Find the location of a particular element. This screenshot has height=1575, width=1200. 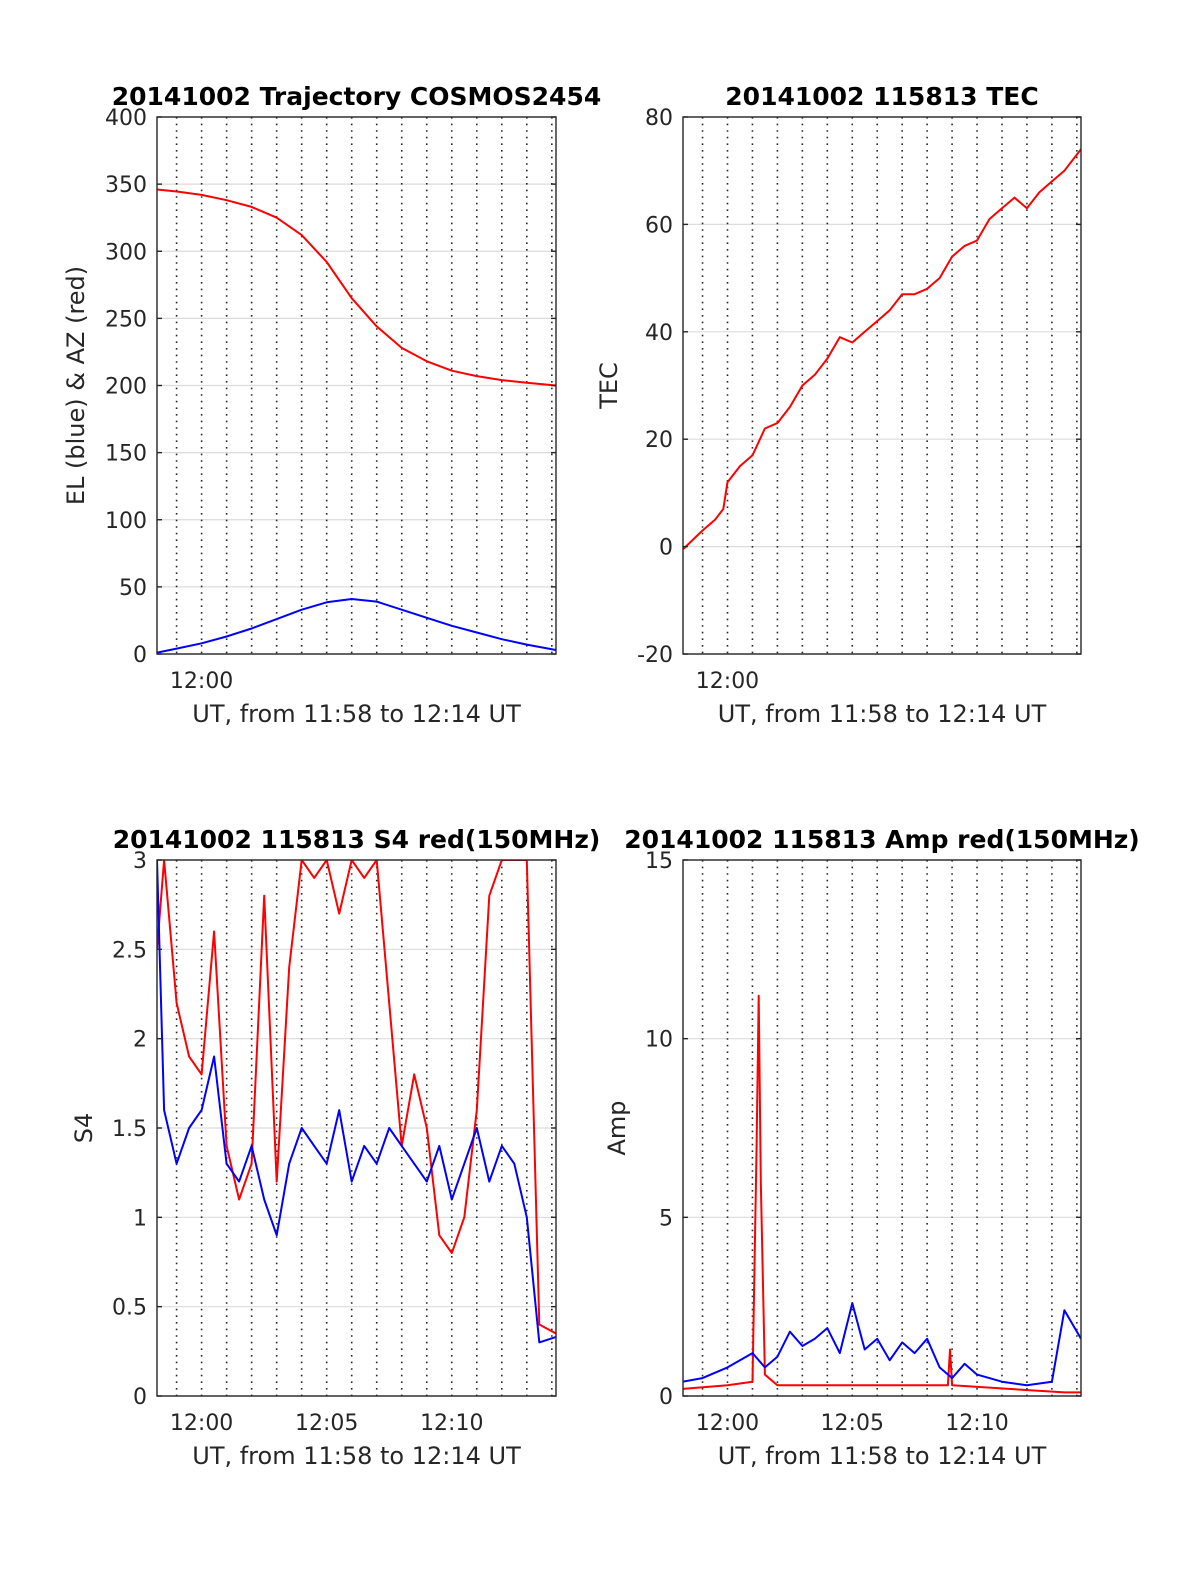

chart-title: 20141002 115813 S4 red(150MHz) is located at coordinates (357, 839).